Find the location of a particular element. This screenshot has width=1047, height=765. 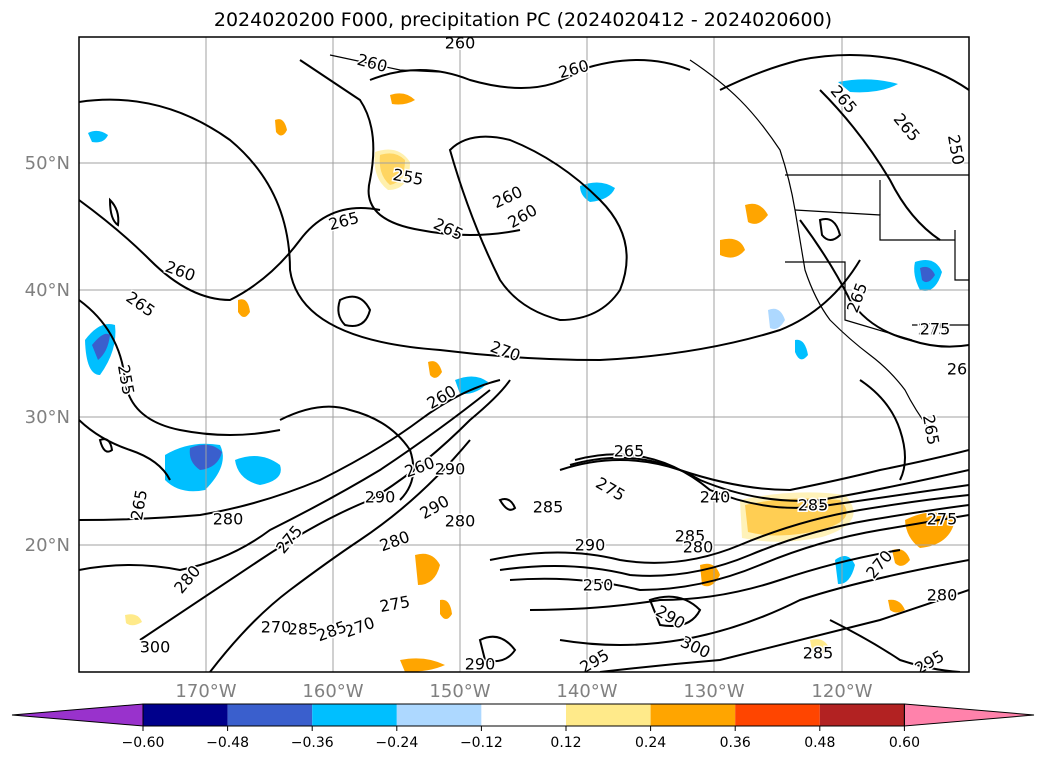

colorbar-tick-label: 0.24 is located at coordinates (650, 743).